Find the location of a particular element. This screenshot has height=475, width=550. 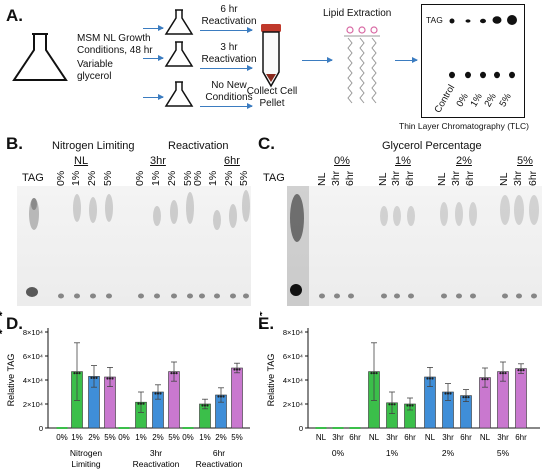

growth-line4: glycerol is located at coordinates (94, 76).